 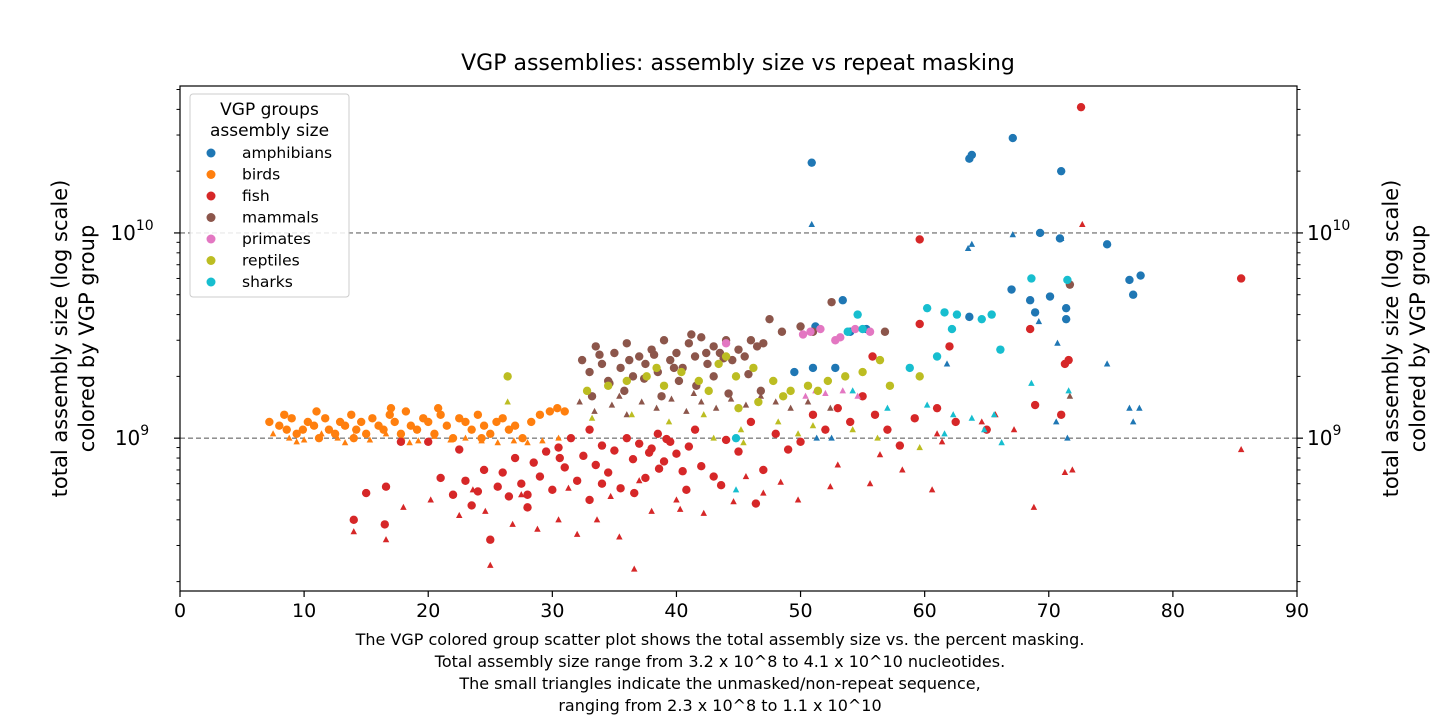 I want to click on y-tick-label-right: 109, so click(x=1324, y=436).